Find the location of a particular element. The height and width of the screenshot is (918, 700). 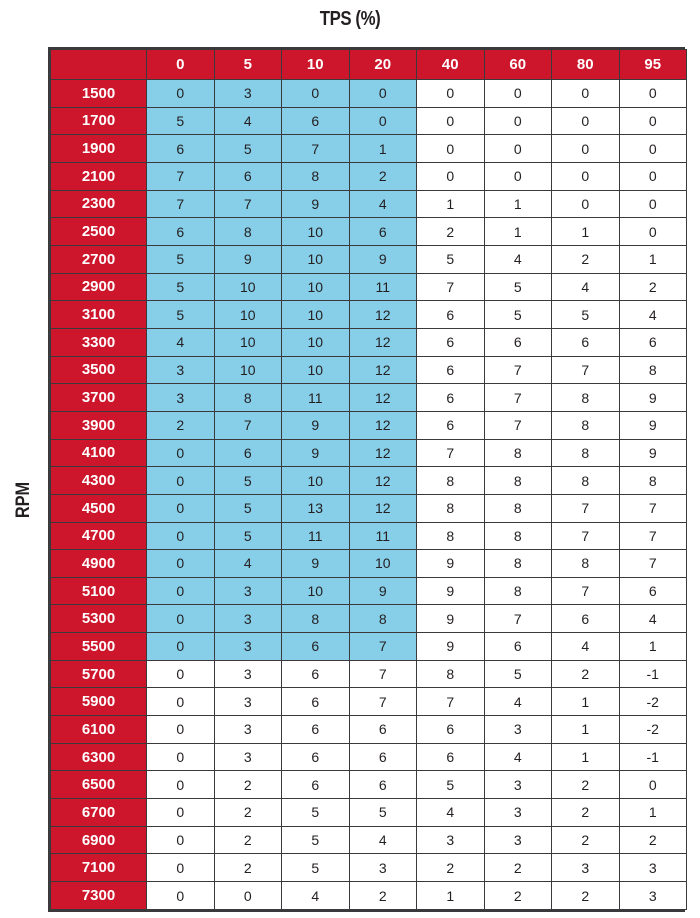

row-header-rpm-6900: 6900 is located at coordinates (98, 840).